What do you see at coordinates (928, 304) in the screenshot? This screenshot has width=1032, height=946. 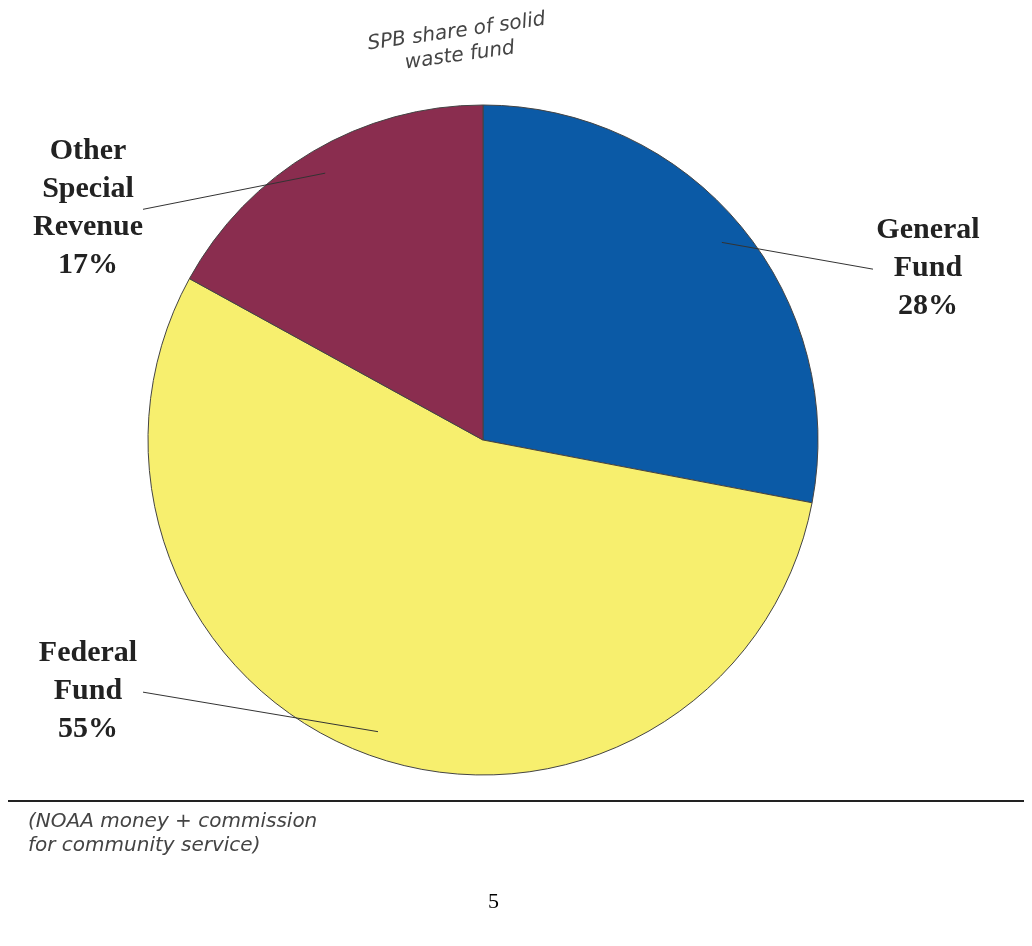 I see `data-label: 28%` at bounding box center [928, 304].